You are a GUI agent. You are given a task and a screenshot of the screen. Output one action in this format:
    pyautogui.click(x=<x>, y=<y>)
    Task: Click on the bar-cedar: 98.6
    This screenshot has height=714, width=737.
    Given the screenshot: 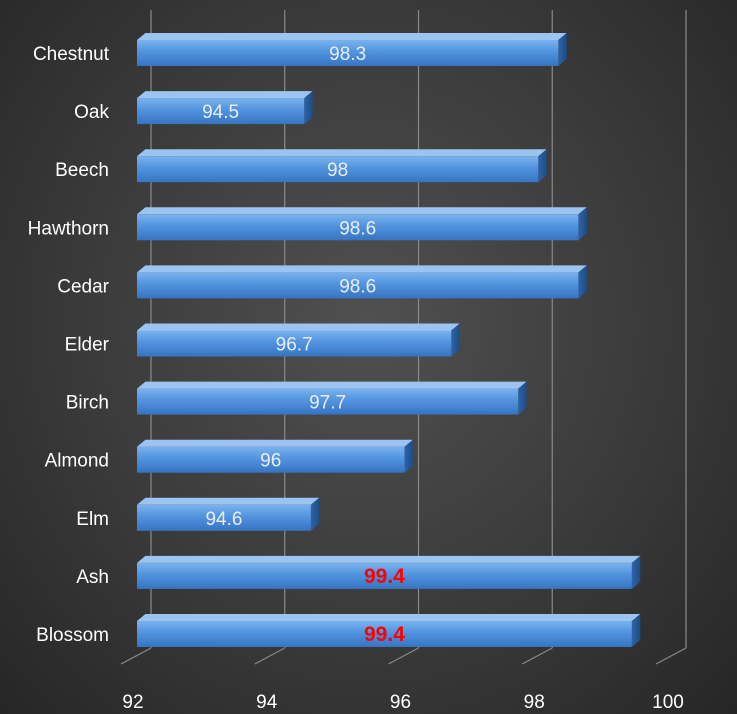 What is the action you would take?
    pyautogui.click(x=362, y=282)
    